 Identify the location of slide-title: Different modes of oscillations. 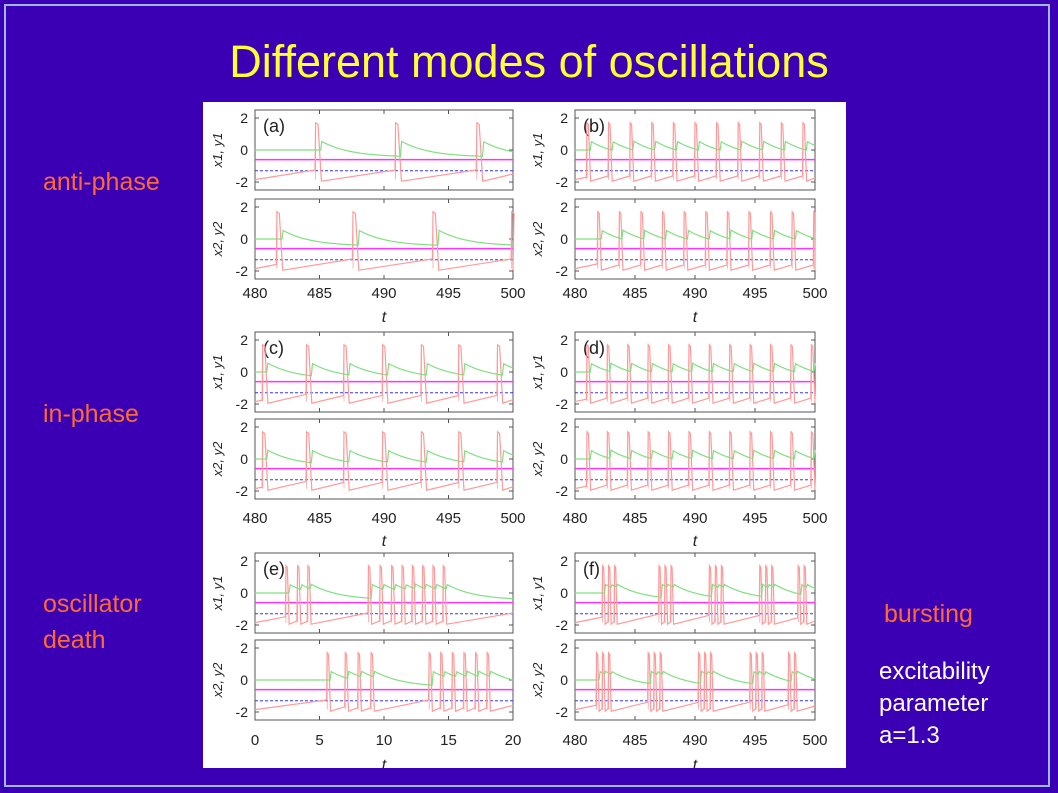
(529, 61).